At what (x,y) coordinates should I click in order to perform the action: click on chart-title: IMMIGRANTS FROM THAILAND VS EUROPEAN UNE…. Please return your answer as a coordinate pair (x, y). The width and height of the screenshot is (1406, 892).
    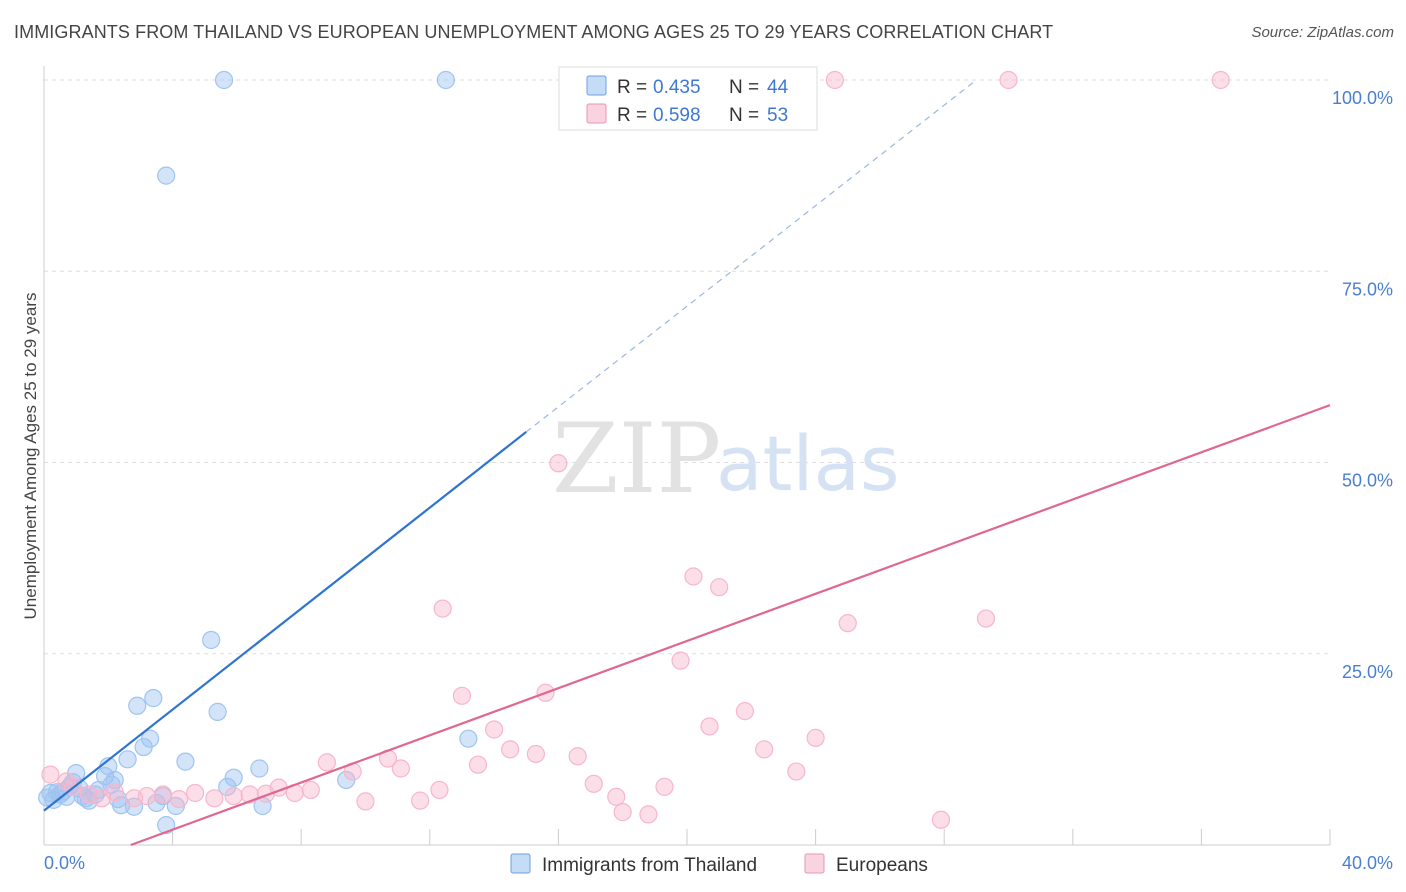
    Looking at the image, I should click on (534, 32).